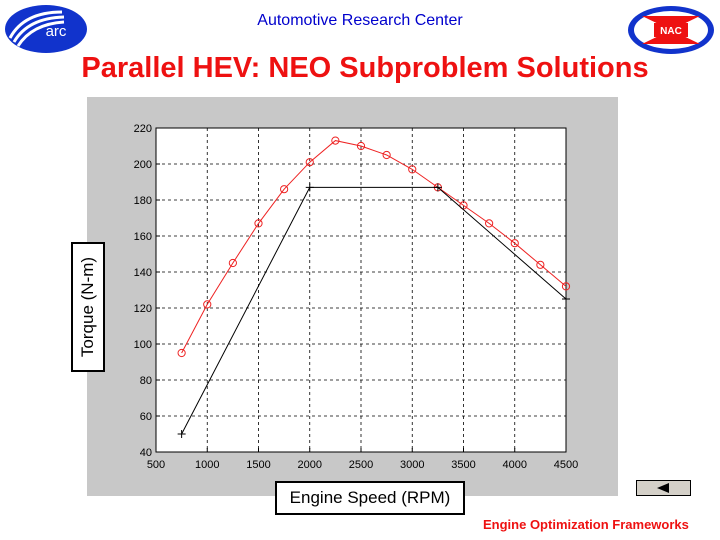  I want to click on back-button, so click(663, 488).